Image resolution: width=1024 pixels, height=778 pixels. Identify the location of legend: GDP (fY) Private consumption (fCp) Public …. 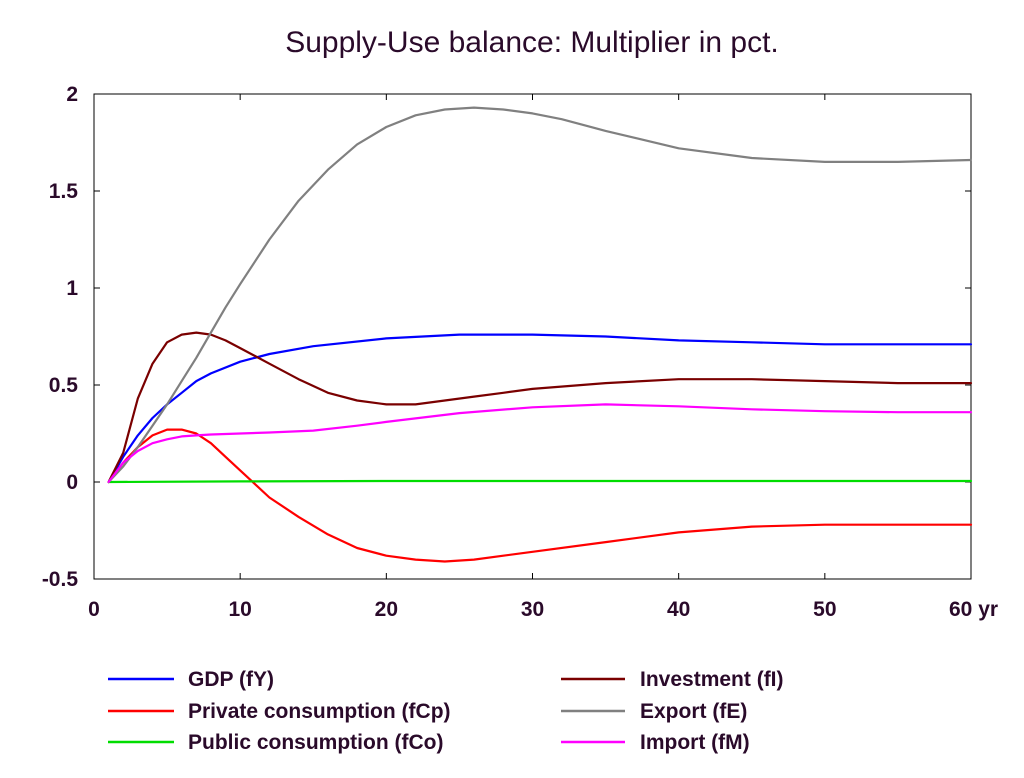
(446, 711).